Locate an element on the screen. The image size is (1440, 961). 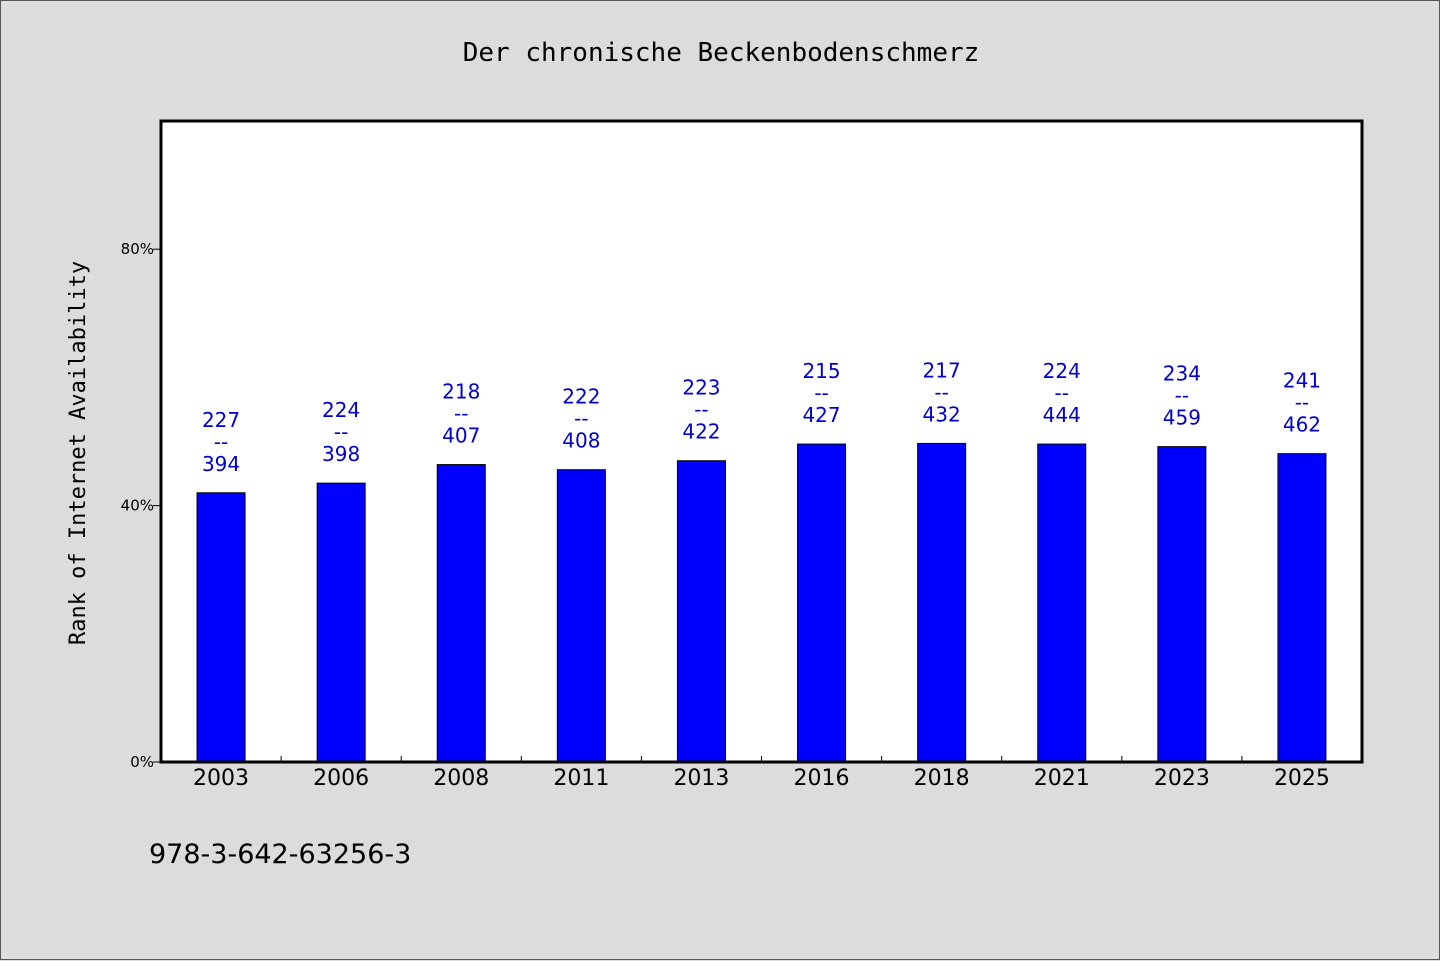
x-tick-label: 2003 is located at coordinates (221, 778).